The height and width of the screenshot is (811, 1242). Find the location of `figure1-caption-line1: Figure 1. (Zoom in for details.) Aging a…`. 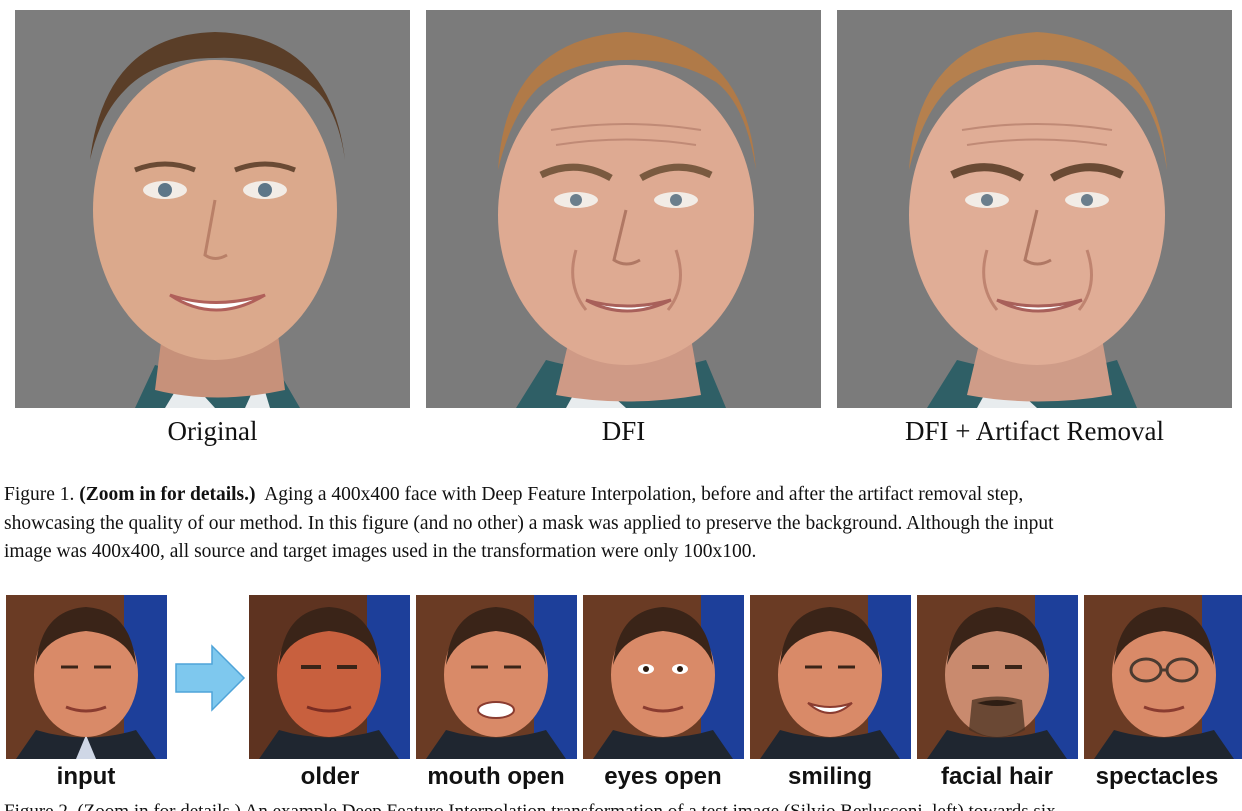

figure1-caption-line1: Figure 1. (Zoom in for details.) Aging a… is located at coordinates (623, 495).